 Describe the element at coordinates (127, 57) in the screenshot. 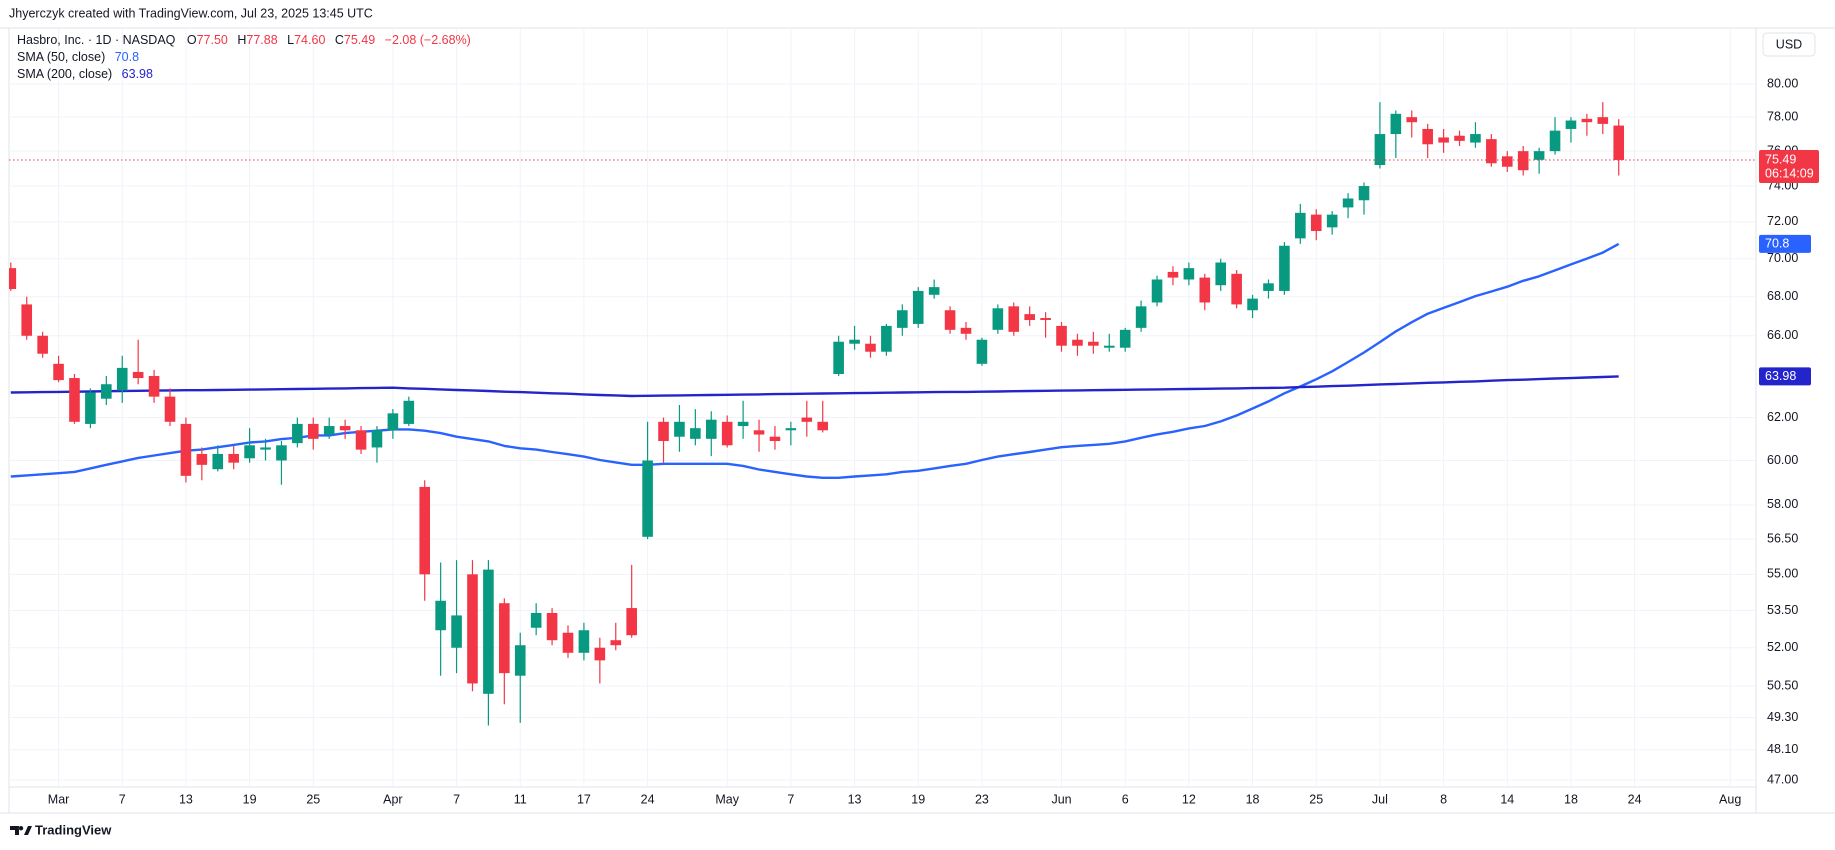

I see `legend-line-value: 70.8` at that location.